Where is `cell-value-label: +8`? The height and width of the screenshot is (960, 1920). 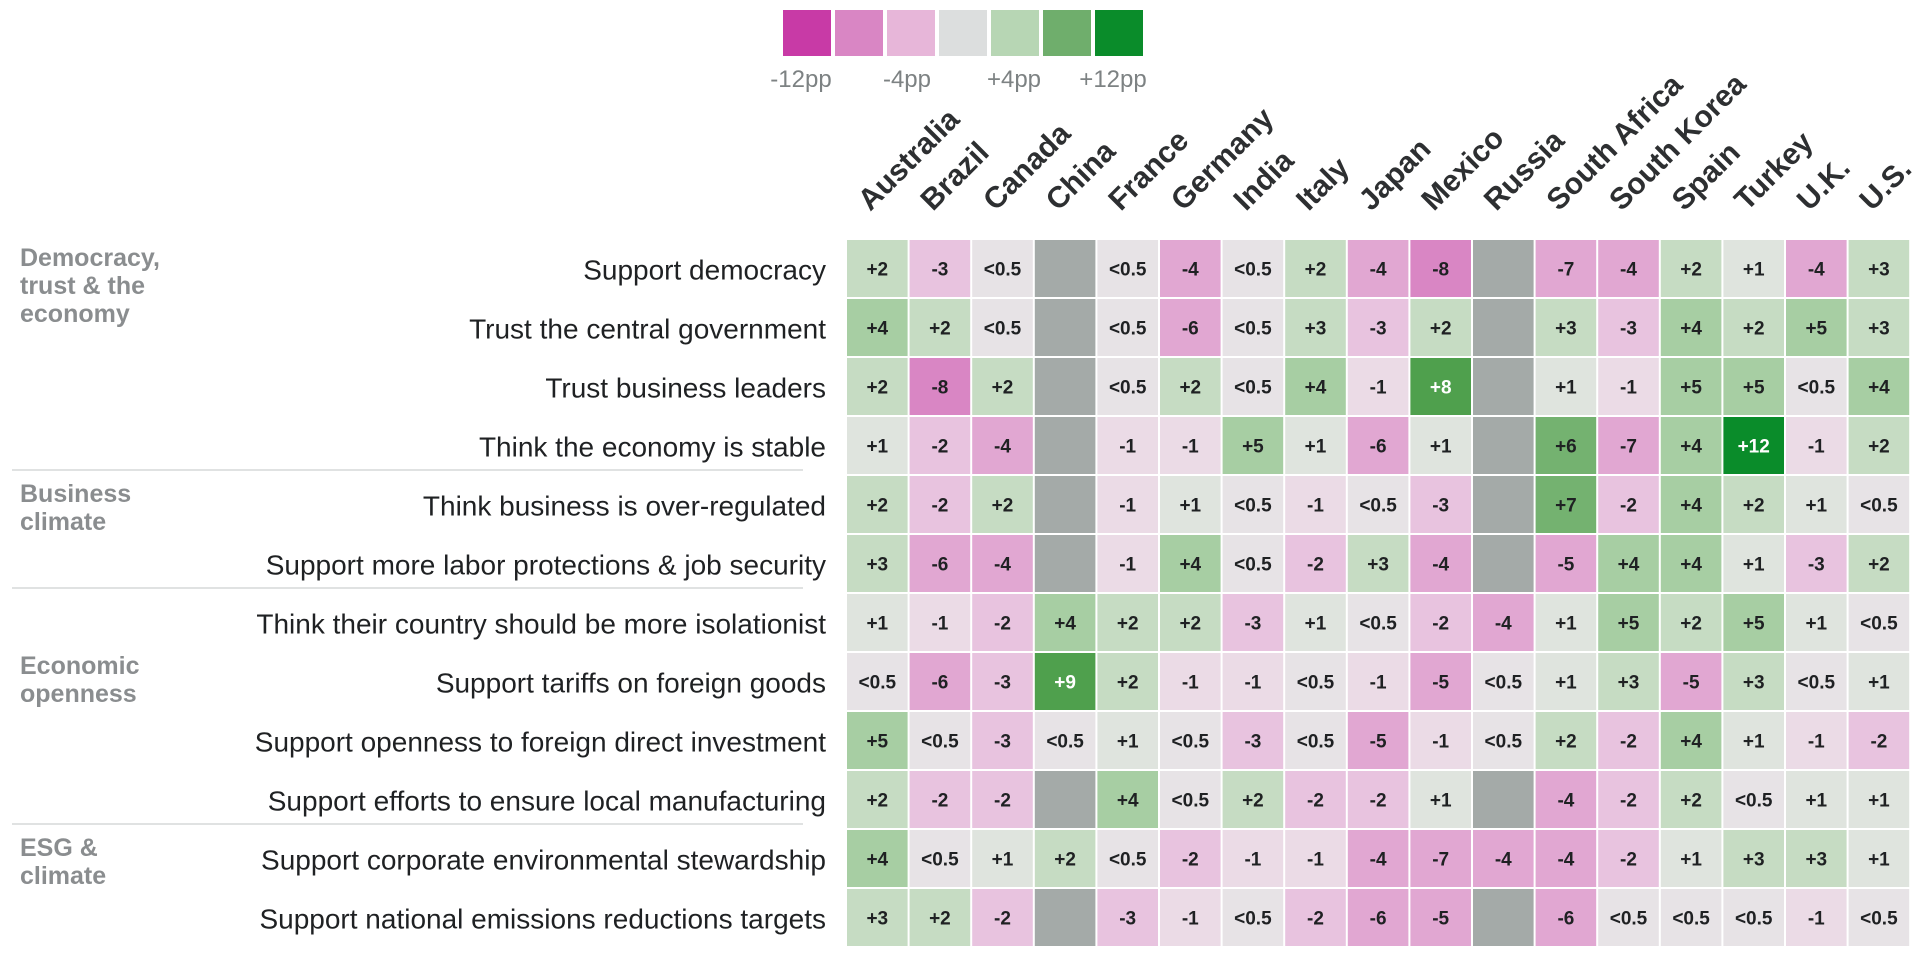 cell-value-label: +8 is located at coordinates (1441, 388).